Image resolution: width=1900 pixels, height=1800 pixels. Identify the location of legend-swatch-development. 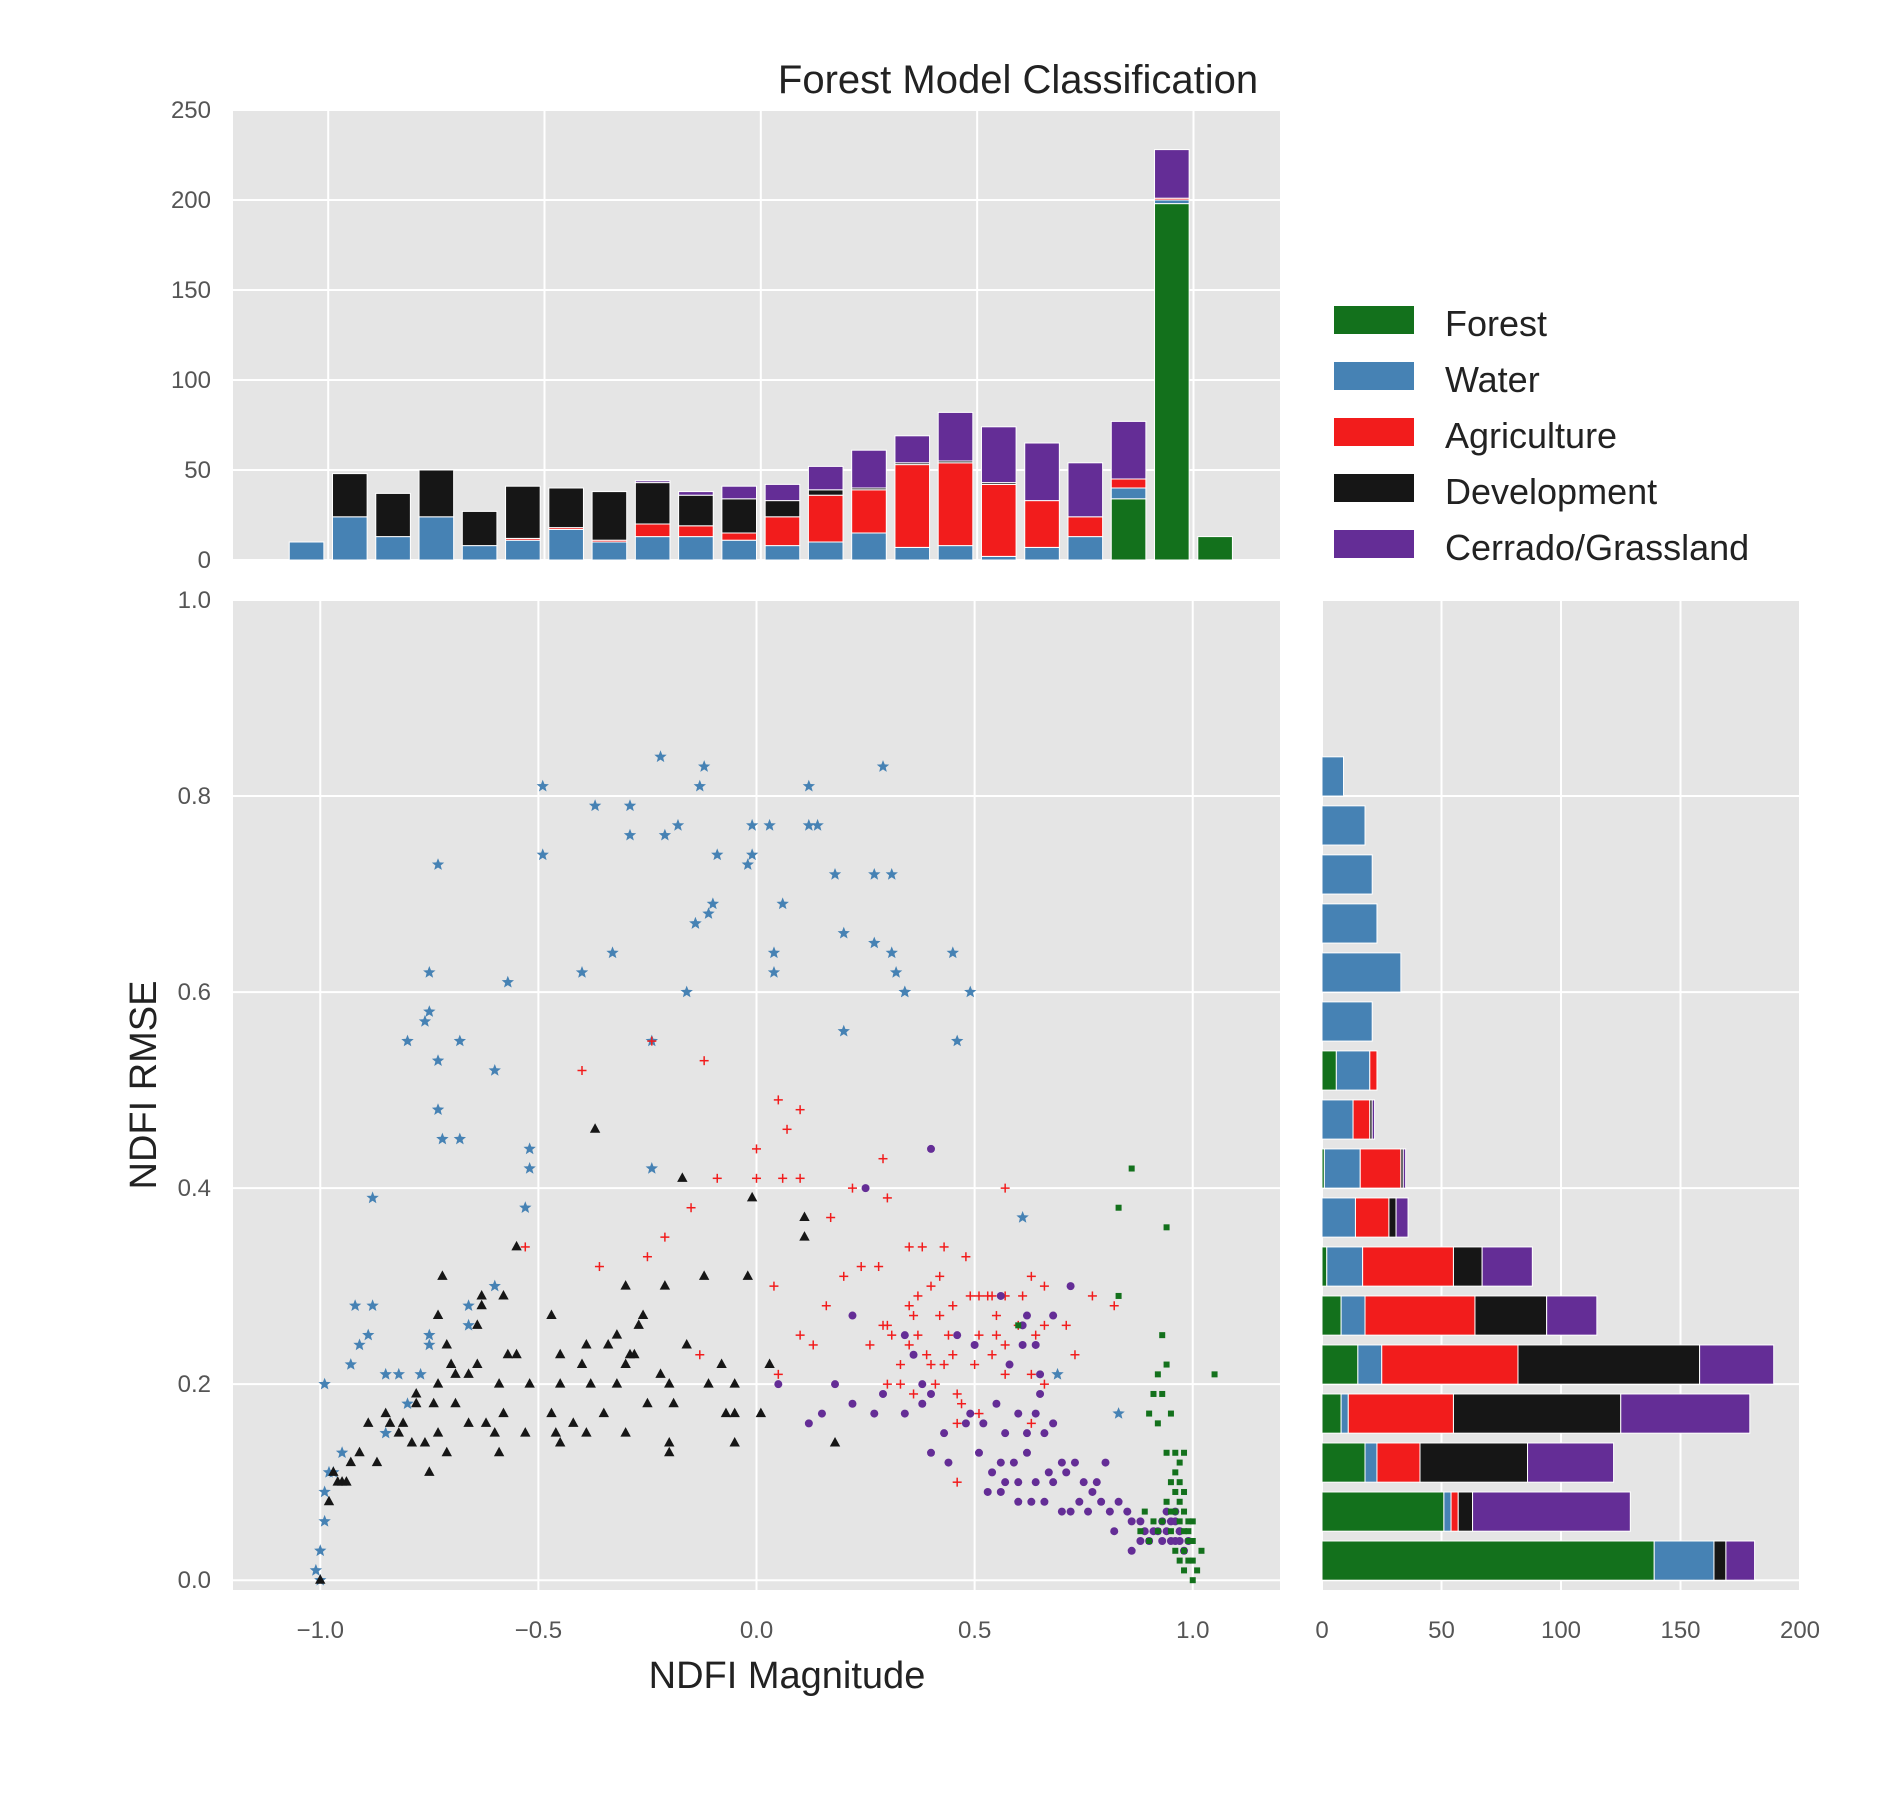
(1374, 488).